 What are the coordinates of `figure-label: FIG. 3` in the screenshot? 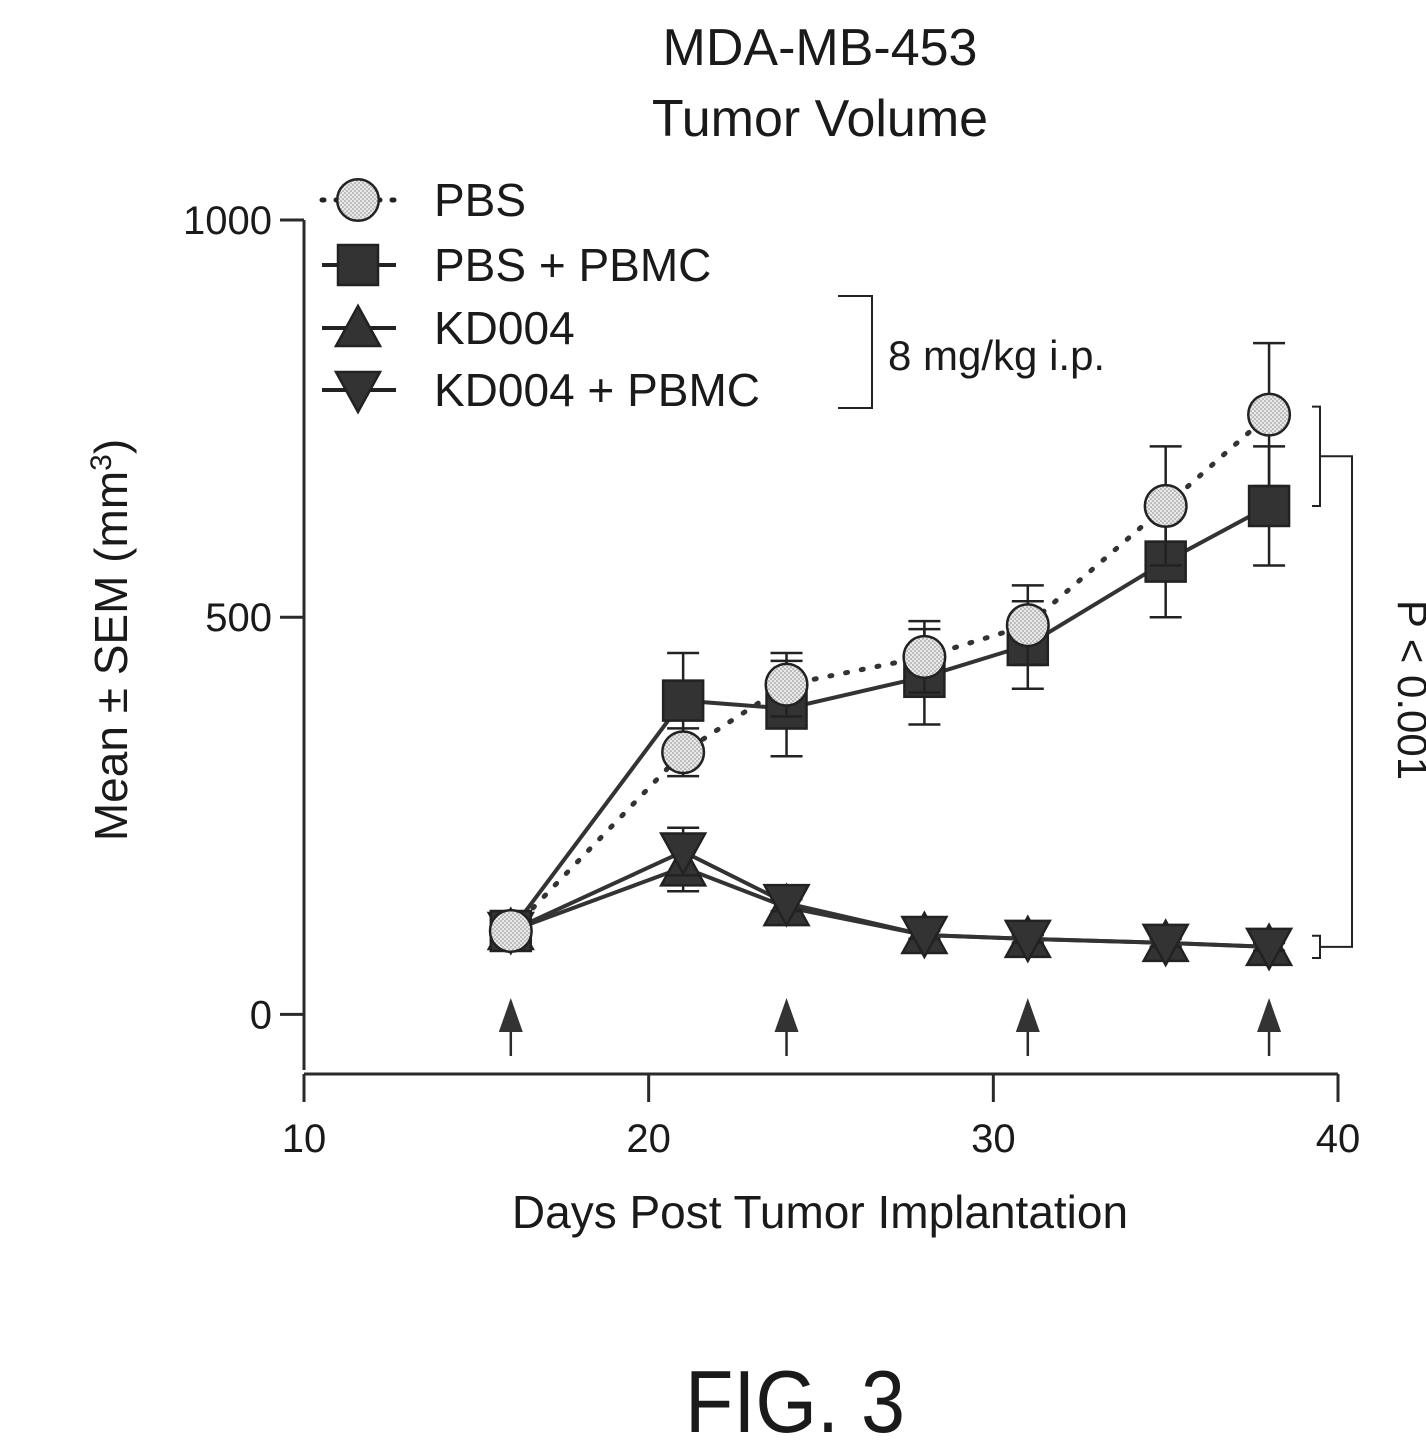 It's located at (795, 1401).